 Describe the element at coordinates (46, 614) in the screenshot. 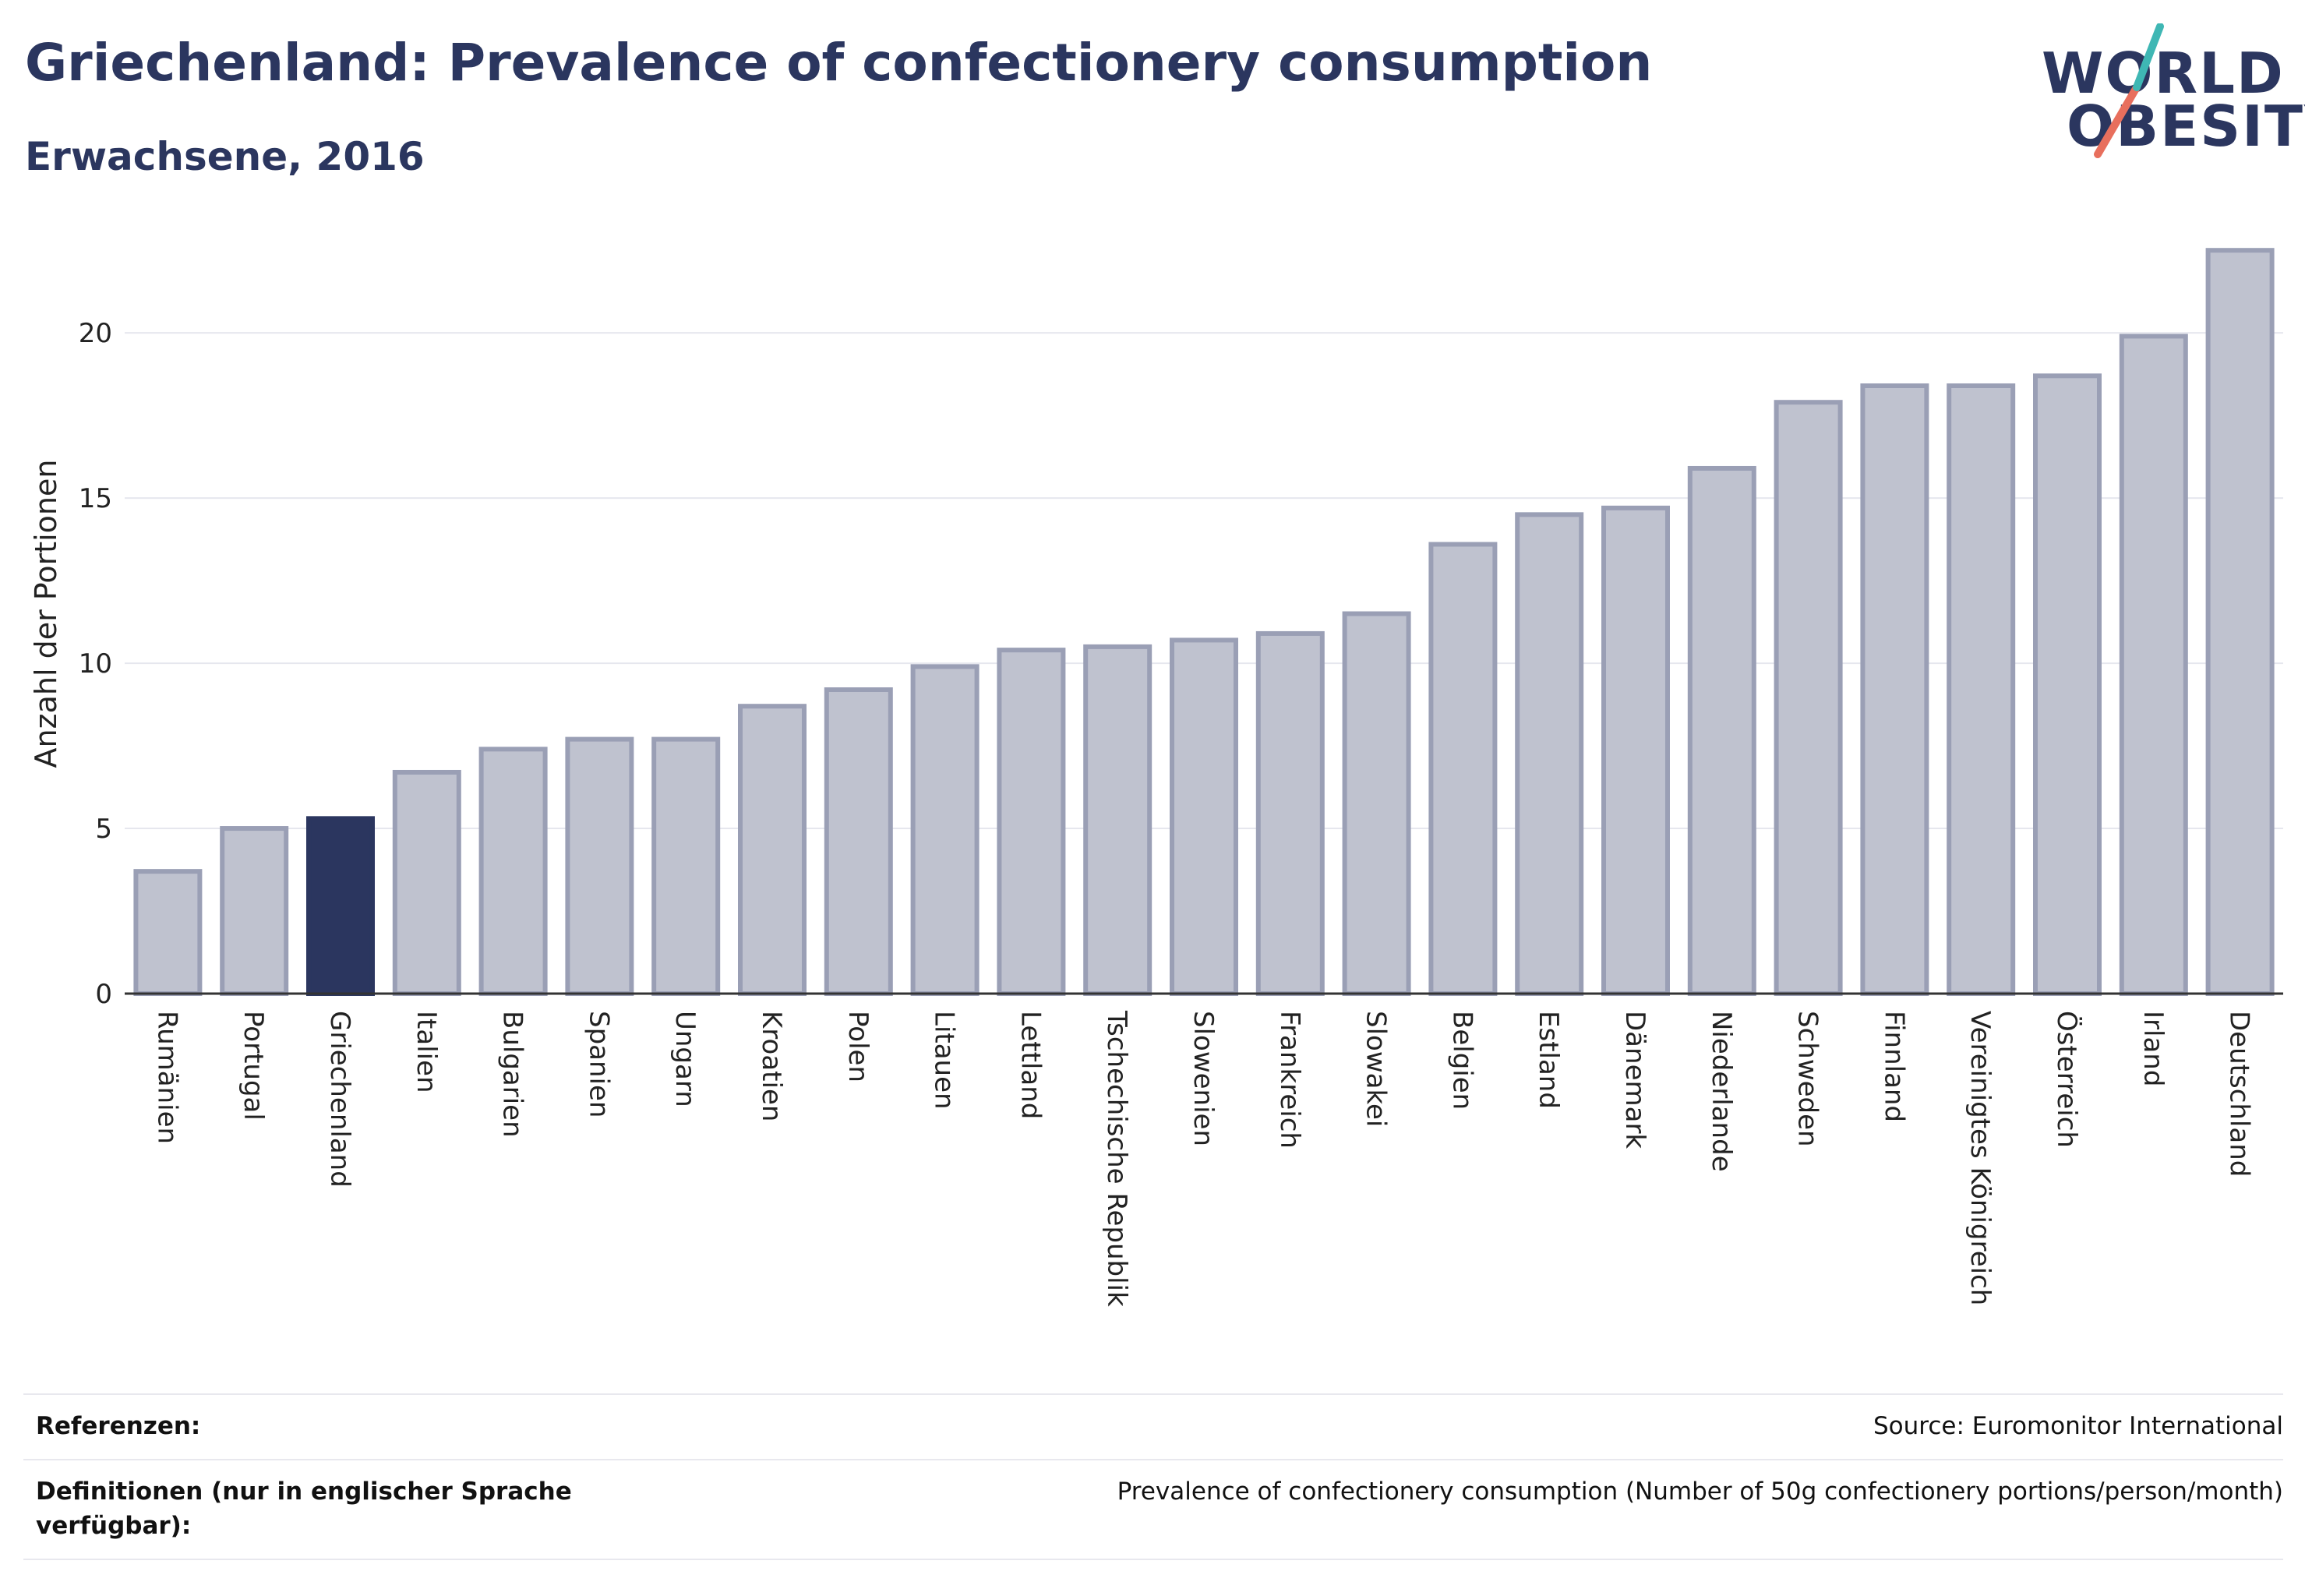

I see `y-axis-label: Anzahl der Portionen` at that location.